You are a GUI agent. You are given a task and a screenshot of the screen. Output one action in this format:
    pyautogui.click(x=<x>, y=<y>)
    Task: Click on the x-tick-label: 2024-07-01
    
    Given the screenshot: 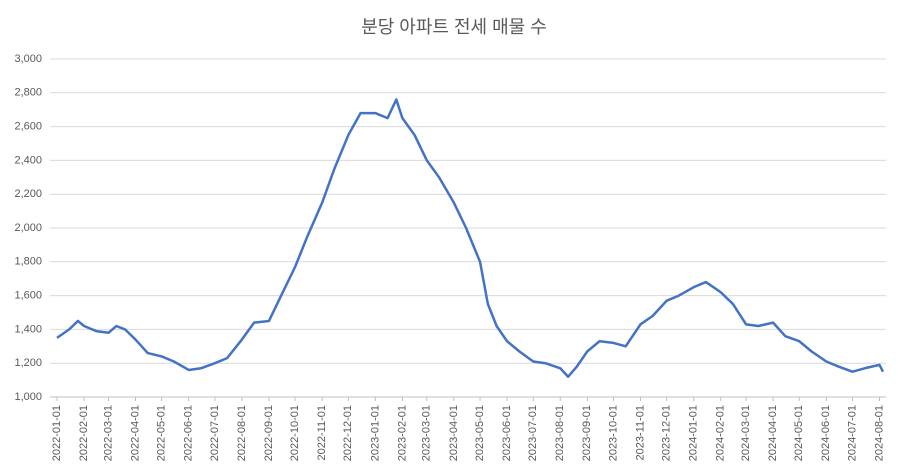 What is the action you would take?
    pyautogui.click(x=852, y=433)
    